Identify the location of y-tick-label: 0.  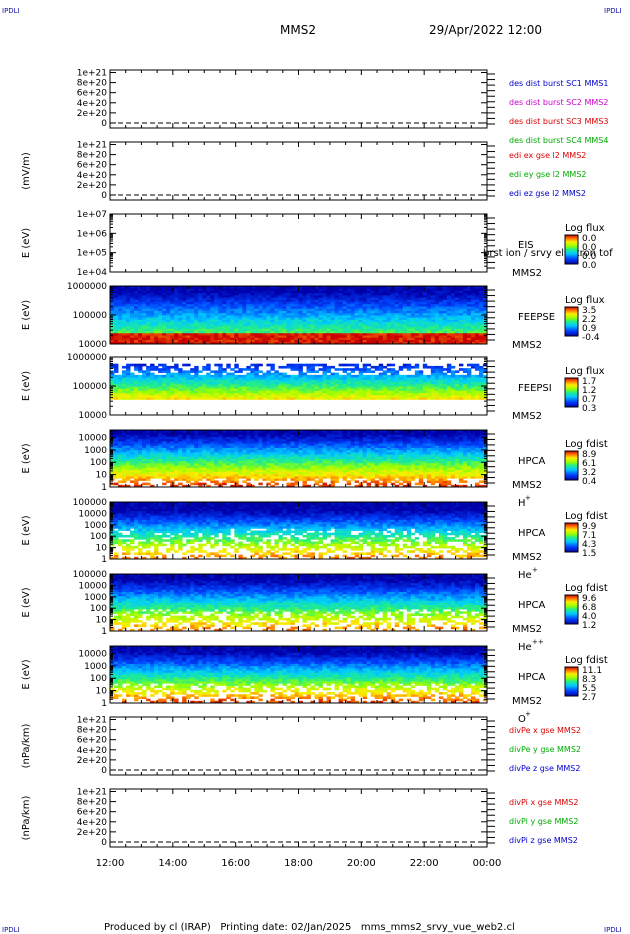
(104, 124).